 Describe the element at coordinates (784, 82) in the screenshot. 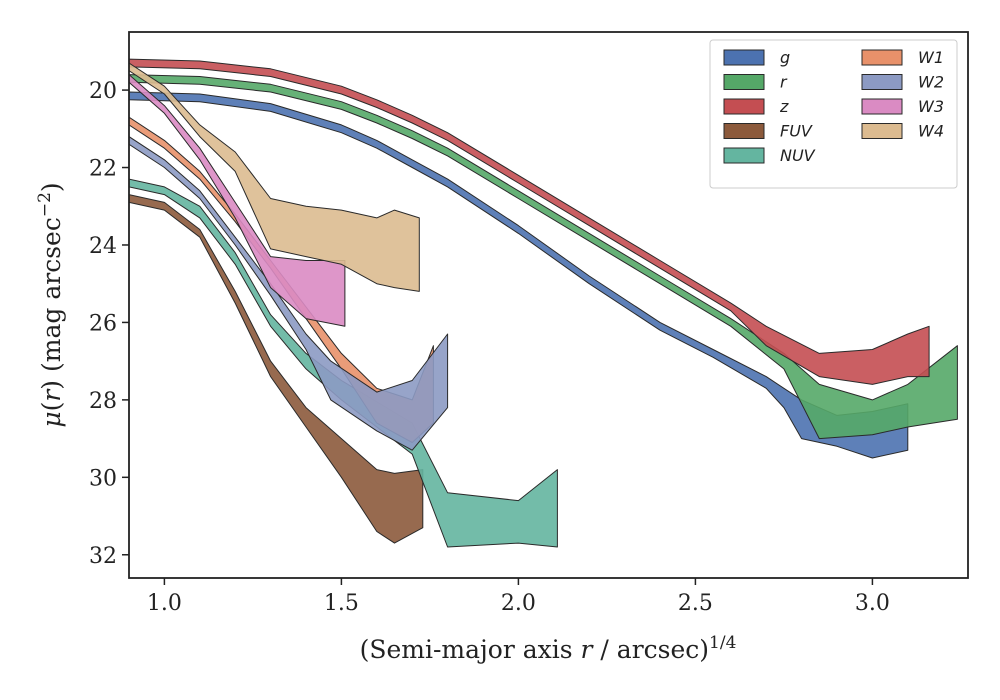

I see `legend-label-r: r` at that location.